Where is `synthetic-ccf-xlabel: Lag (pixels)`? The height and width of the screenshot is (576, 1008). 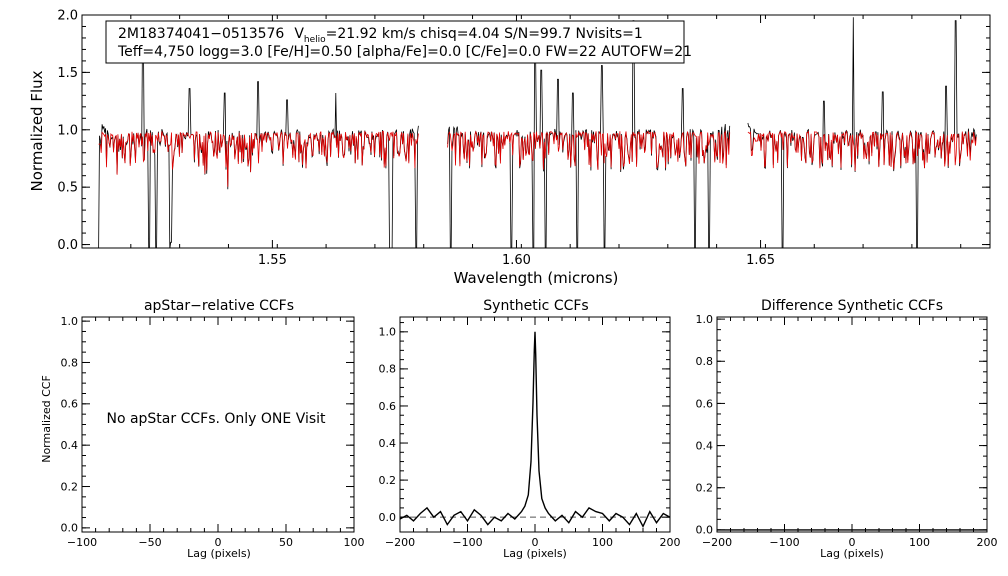 synthetic-ccf-xlabel: Lag (pixels) is located at coordinates (535, 553).